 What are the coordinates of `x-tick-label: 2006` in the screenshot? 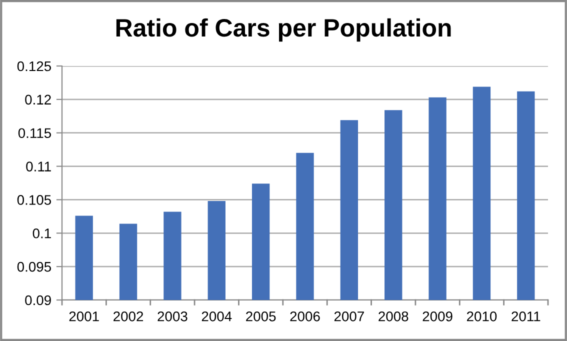 It's located at (305, 316).